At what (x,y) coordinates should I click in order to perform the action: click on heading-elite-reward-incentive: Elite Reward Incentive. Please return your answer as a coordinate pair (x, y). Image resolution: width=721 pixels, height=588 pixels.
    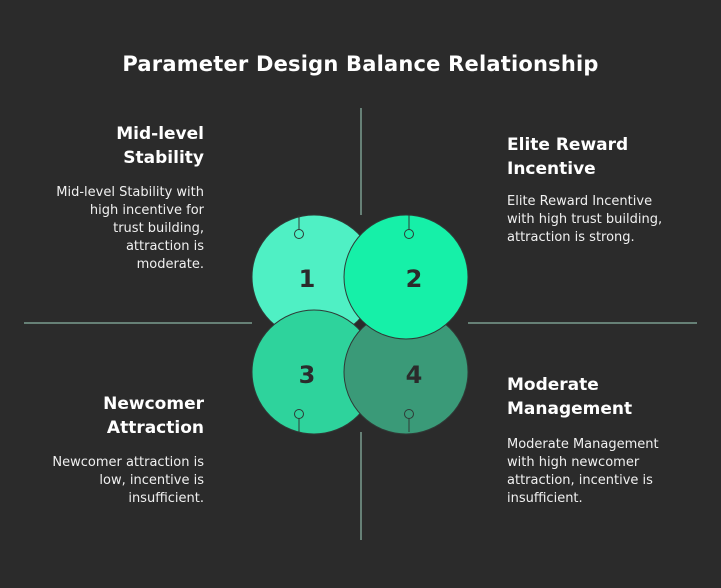
    Looking at the image, I should click on (568, 157).